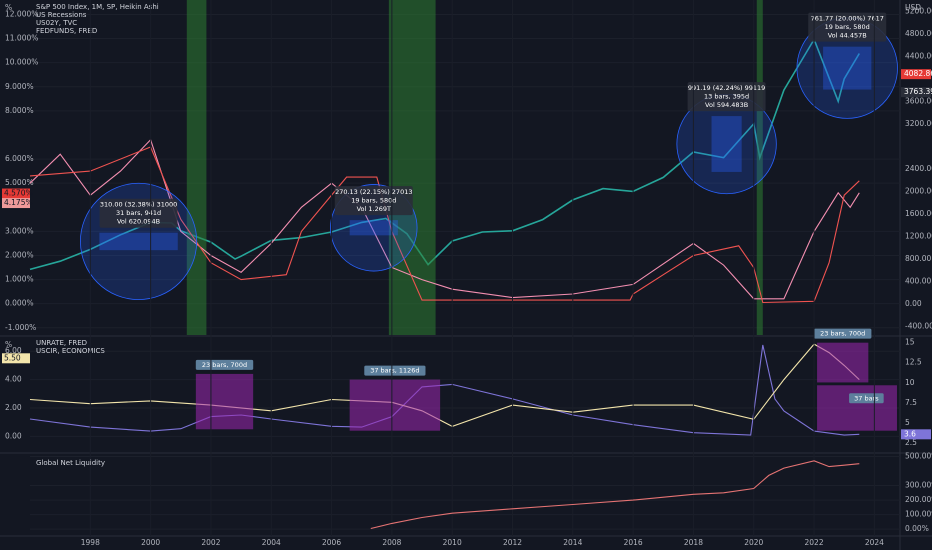 Image resolution: width=932 pixels, height=550 pixels. What do you see at coordinates (918, 33) in the screenshot?
I see `y2-tick-label: 4800.00` at bounding box center [918, 33].